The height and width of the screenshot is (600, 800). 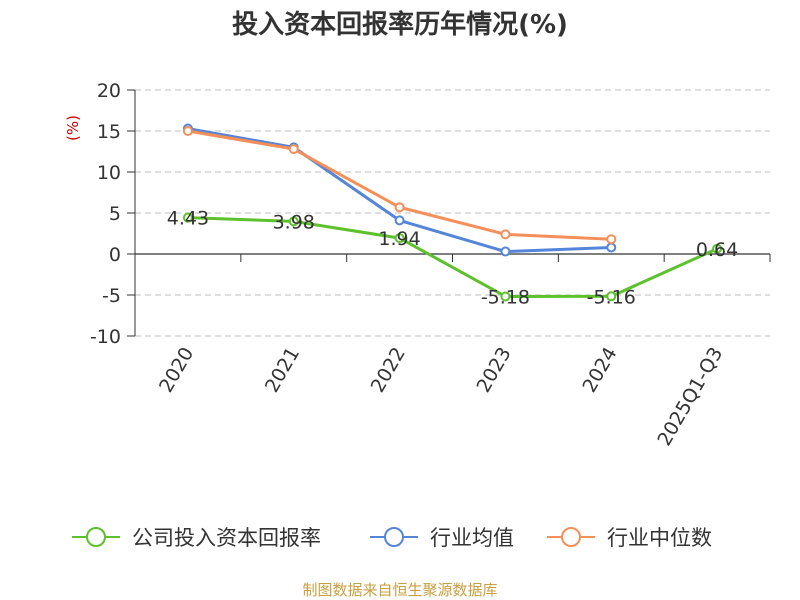 What do you see at coordinates (115, 255) in the screenshot?
I see `y-tick-label: 0` at bounding box center [115, 255].